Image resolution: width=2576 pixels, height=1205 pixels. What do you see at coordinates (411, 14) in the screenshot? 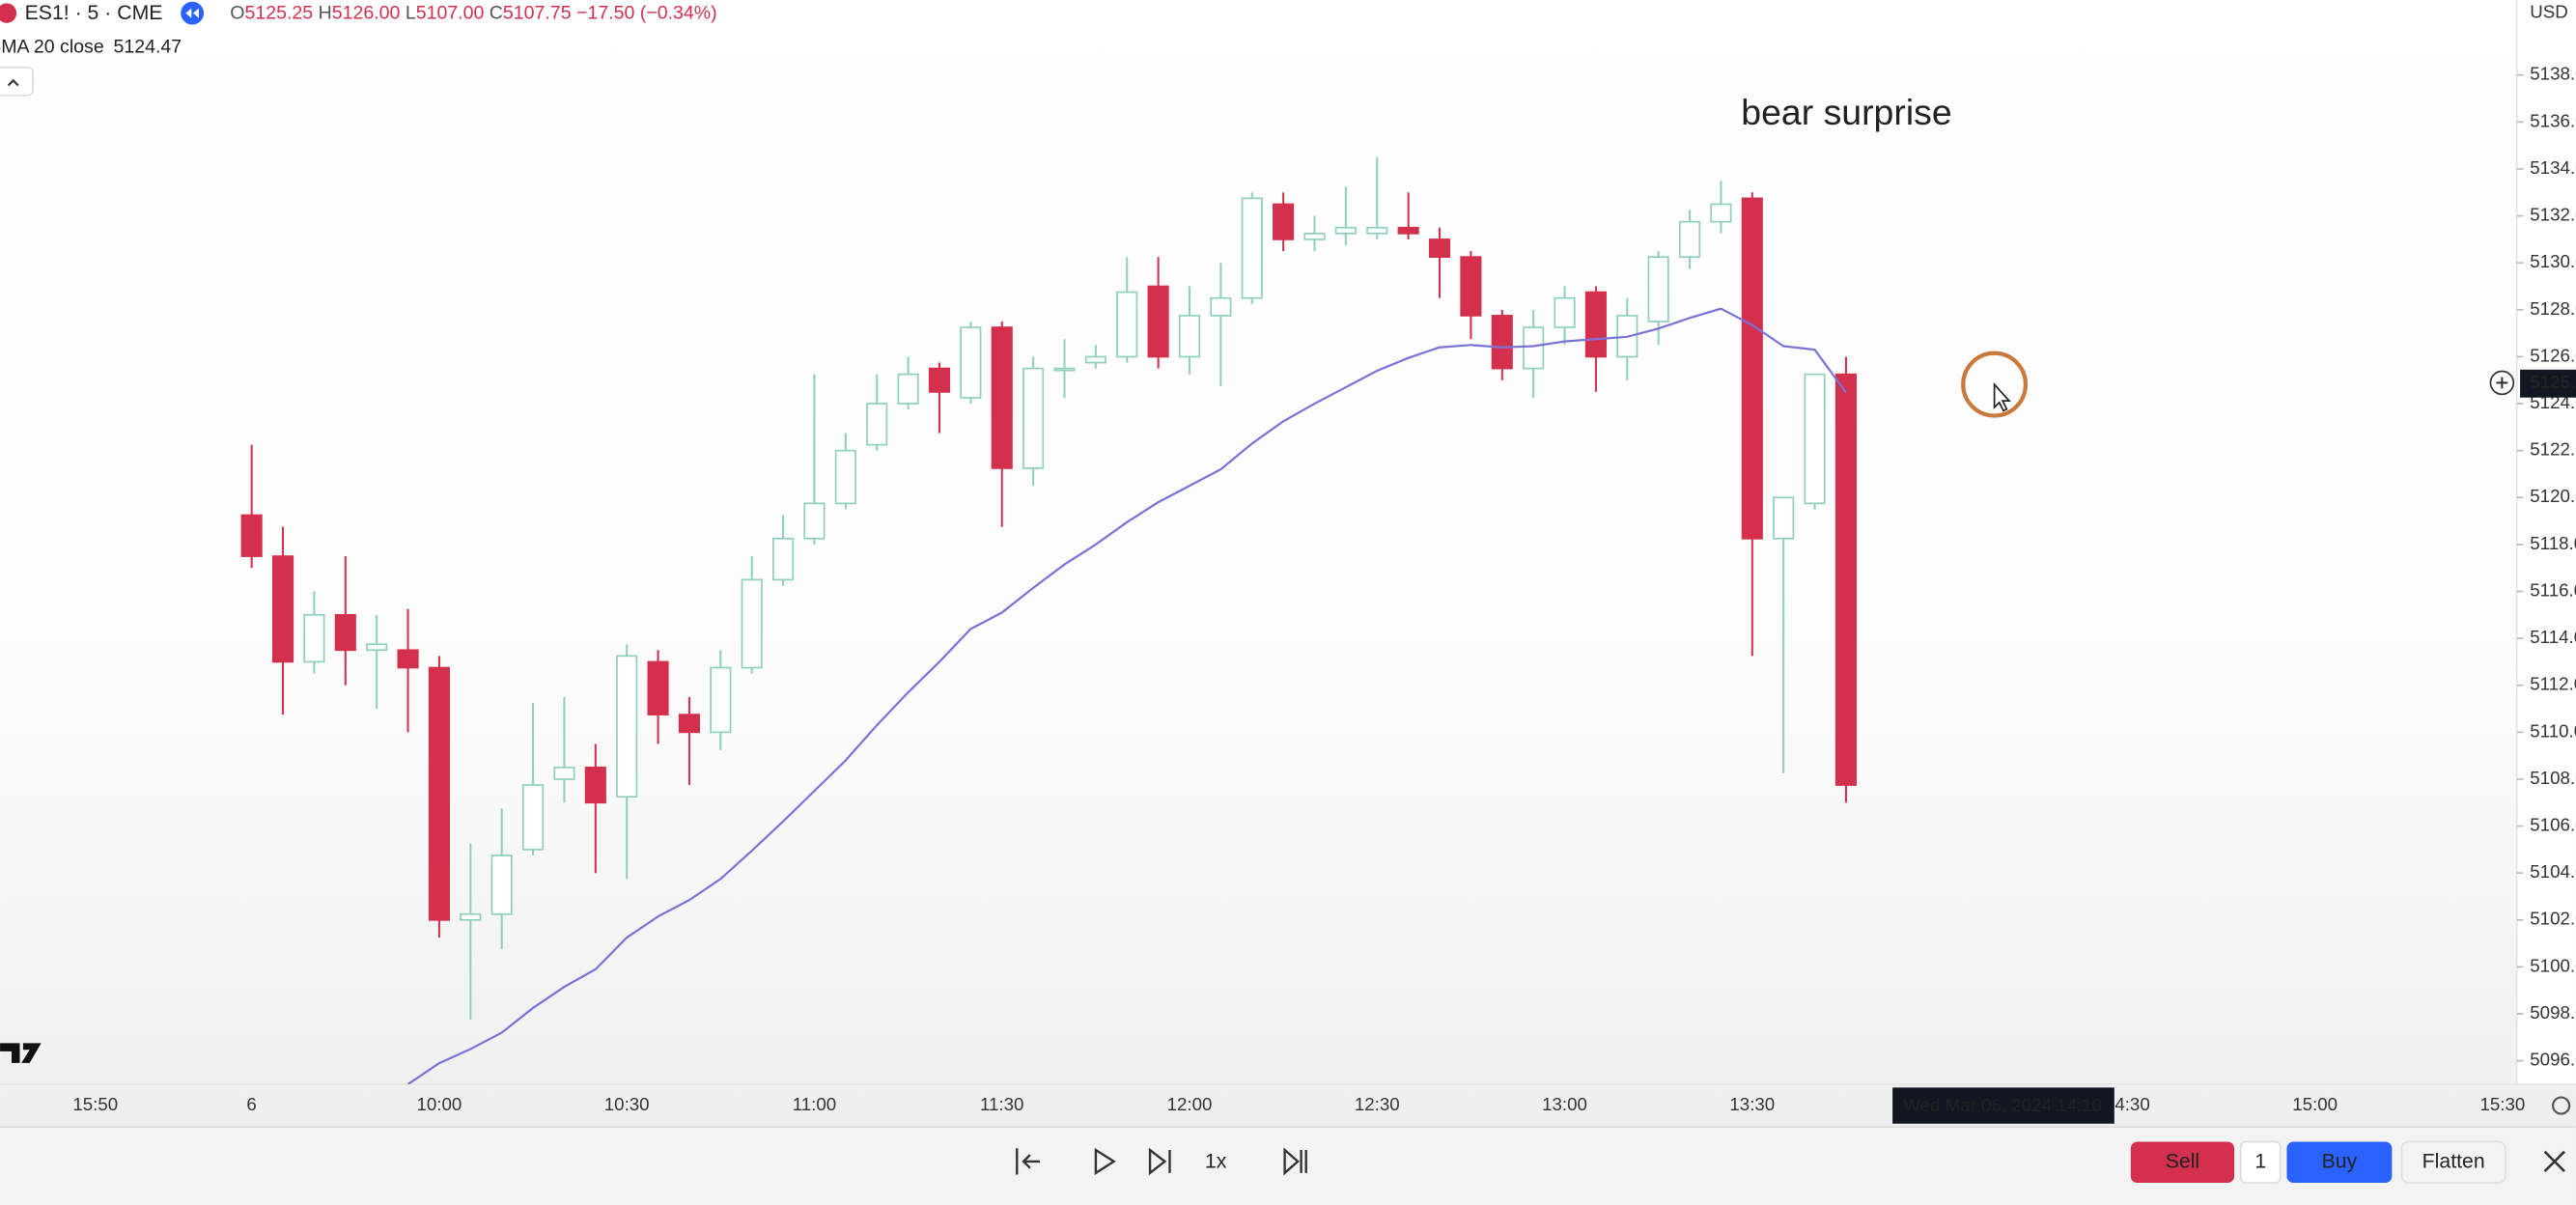
I see `ohlc-letter: L` at bounding box center [411, 14].